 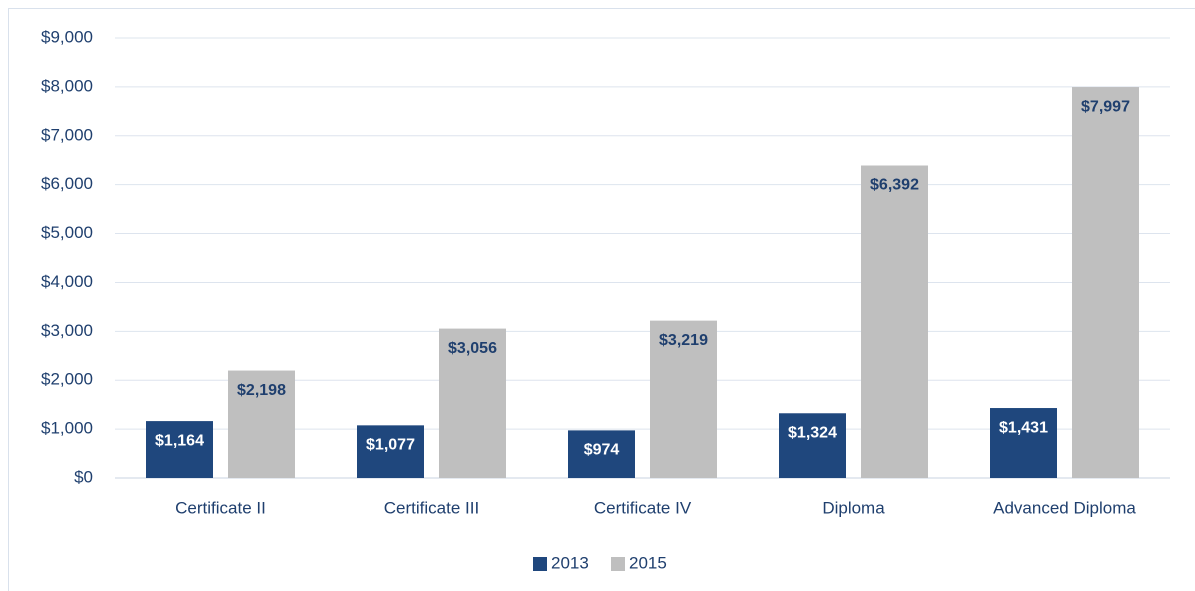 I want to click on value-label: $7,997, so click(x=1105, y=106).